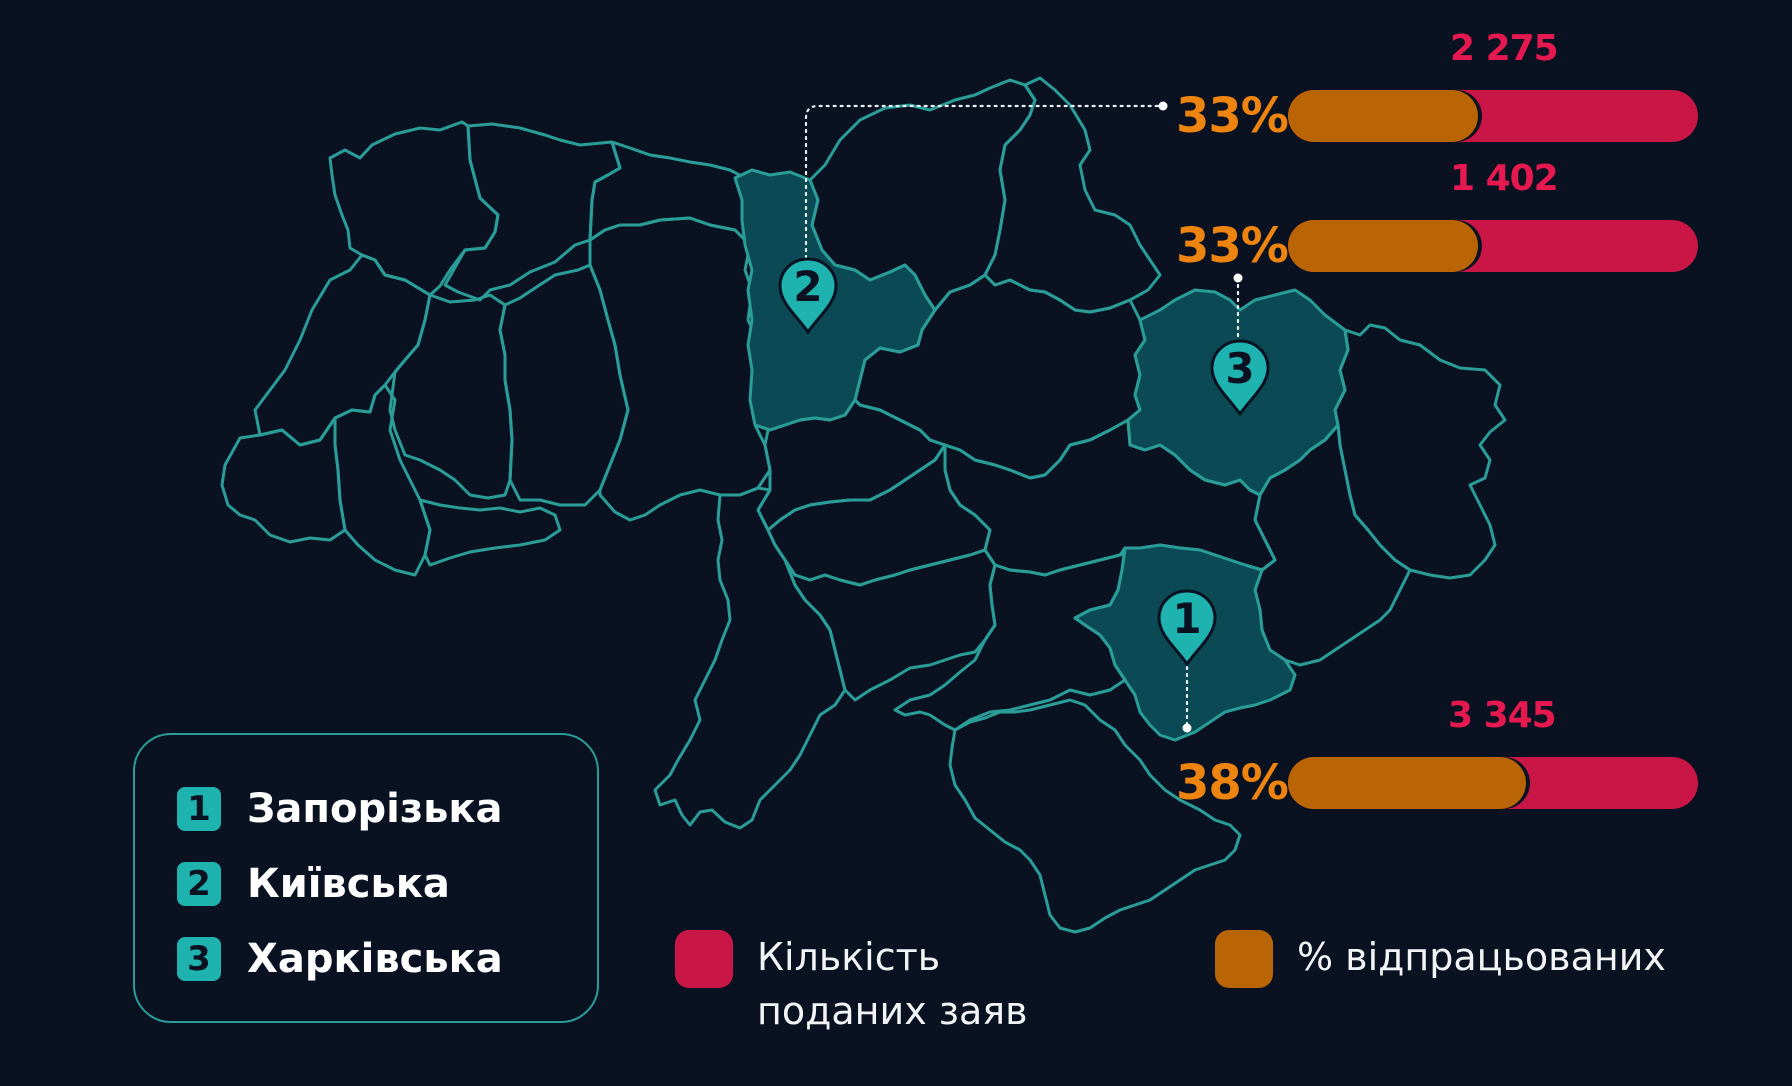  I want to click on bar-row-zaporizhzhia: 38% 3 345, so click(1440, 760).